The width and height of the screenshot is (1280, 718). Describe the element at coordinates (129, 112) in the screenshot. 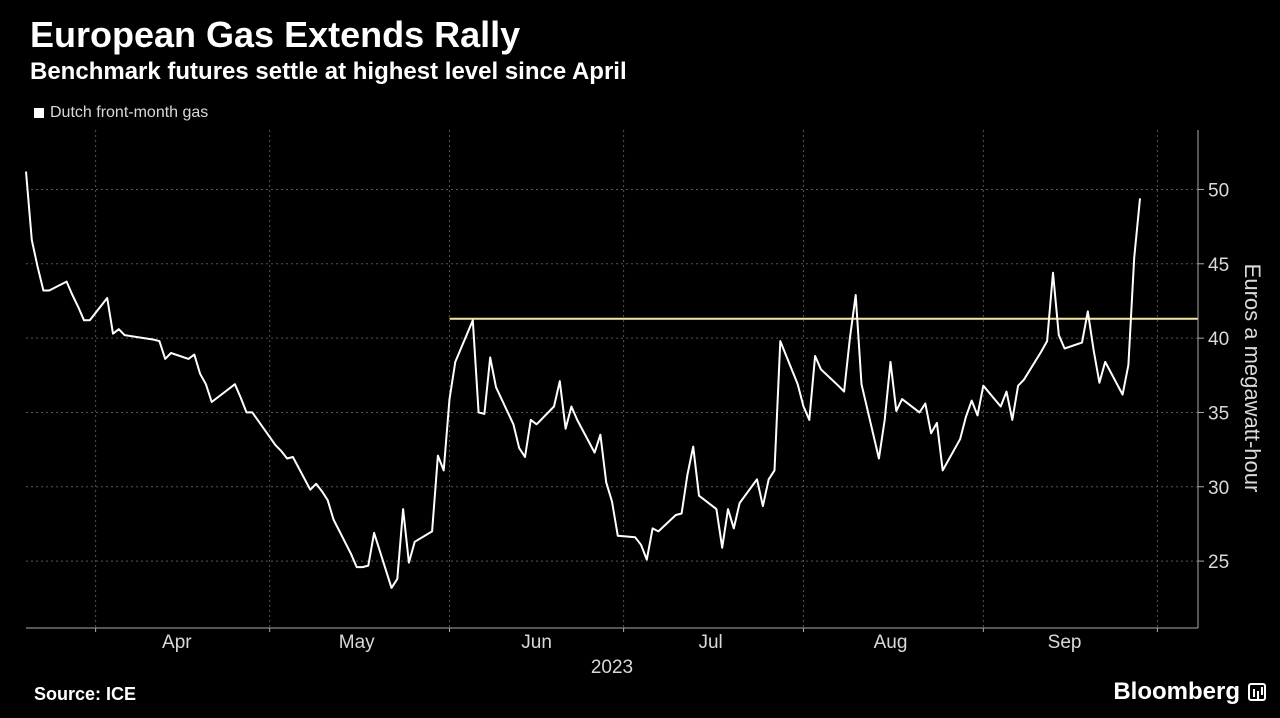

I see `legend-label: Dutch front-month gas` at that location.